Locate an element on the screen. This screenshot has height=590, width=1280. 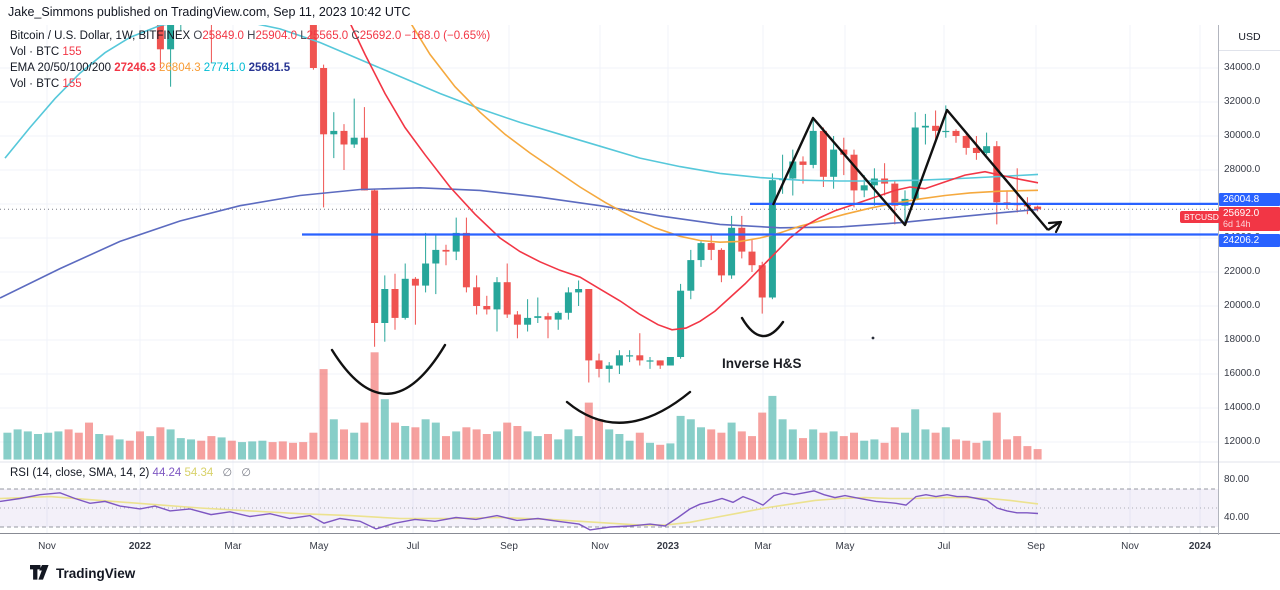
ohlc-val: 25904.0 is located at coordinates (276, 36).